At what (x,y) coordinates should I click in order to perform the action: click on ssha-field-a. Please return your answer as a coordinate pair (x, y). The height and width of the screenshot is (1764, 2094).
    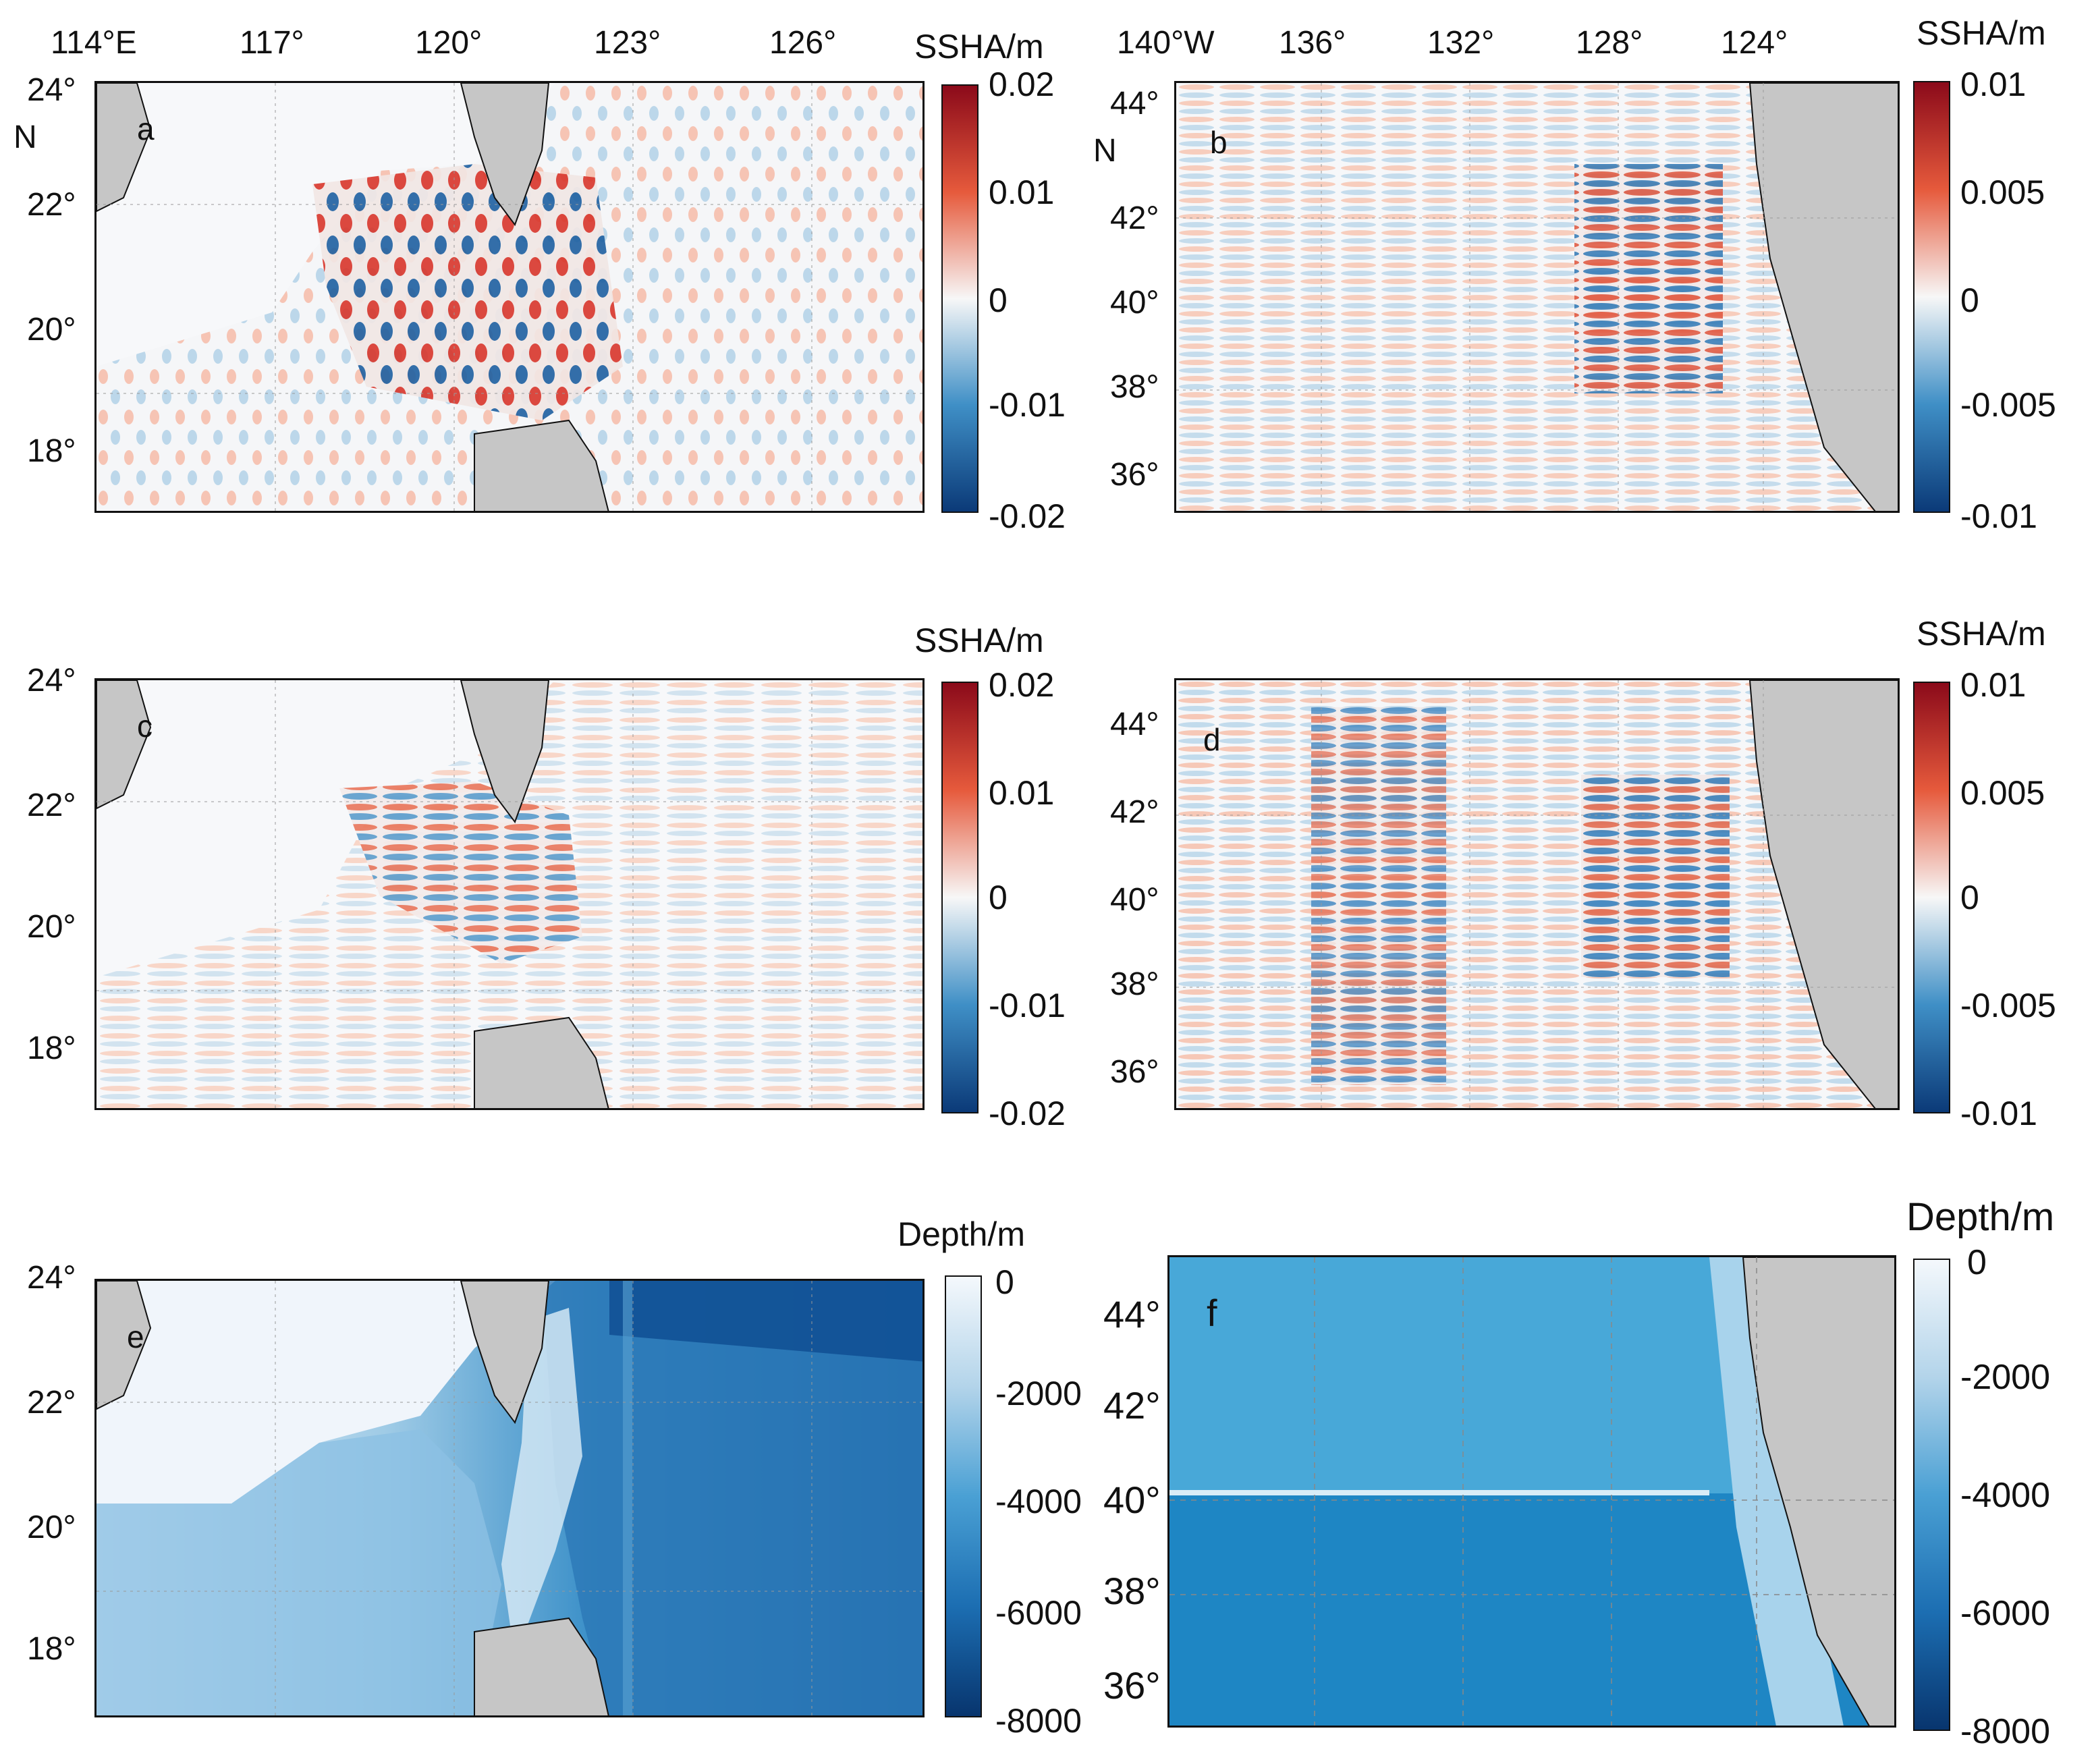
    Looking at the image, I should click on (510, 297).